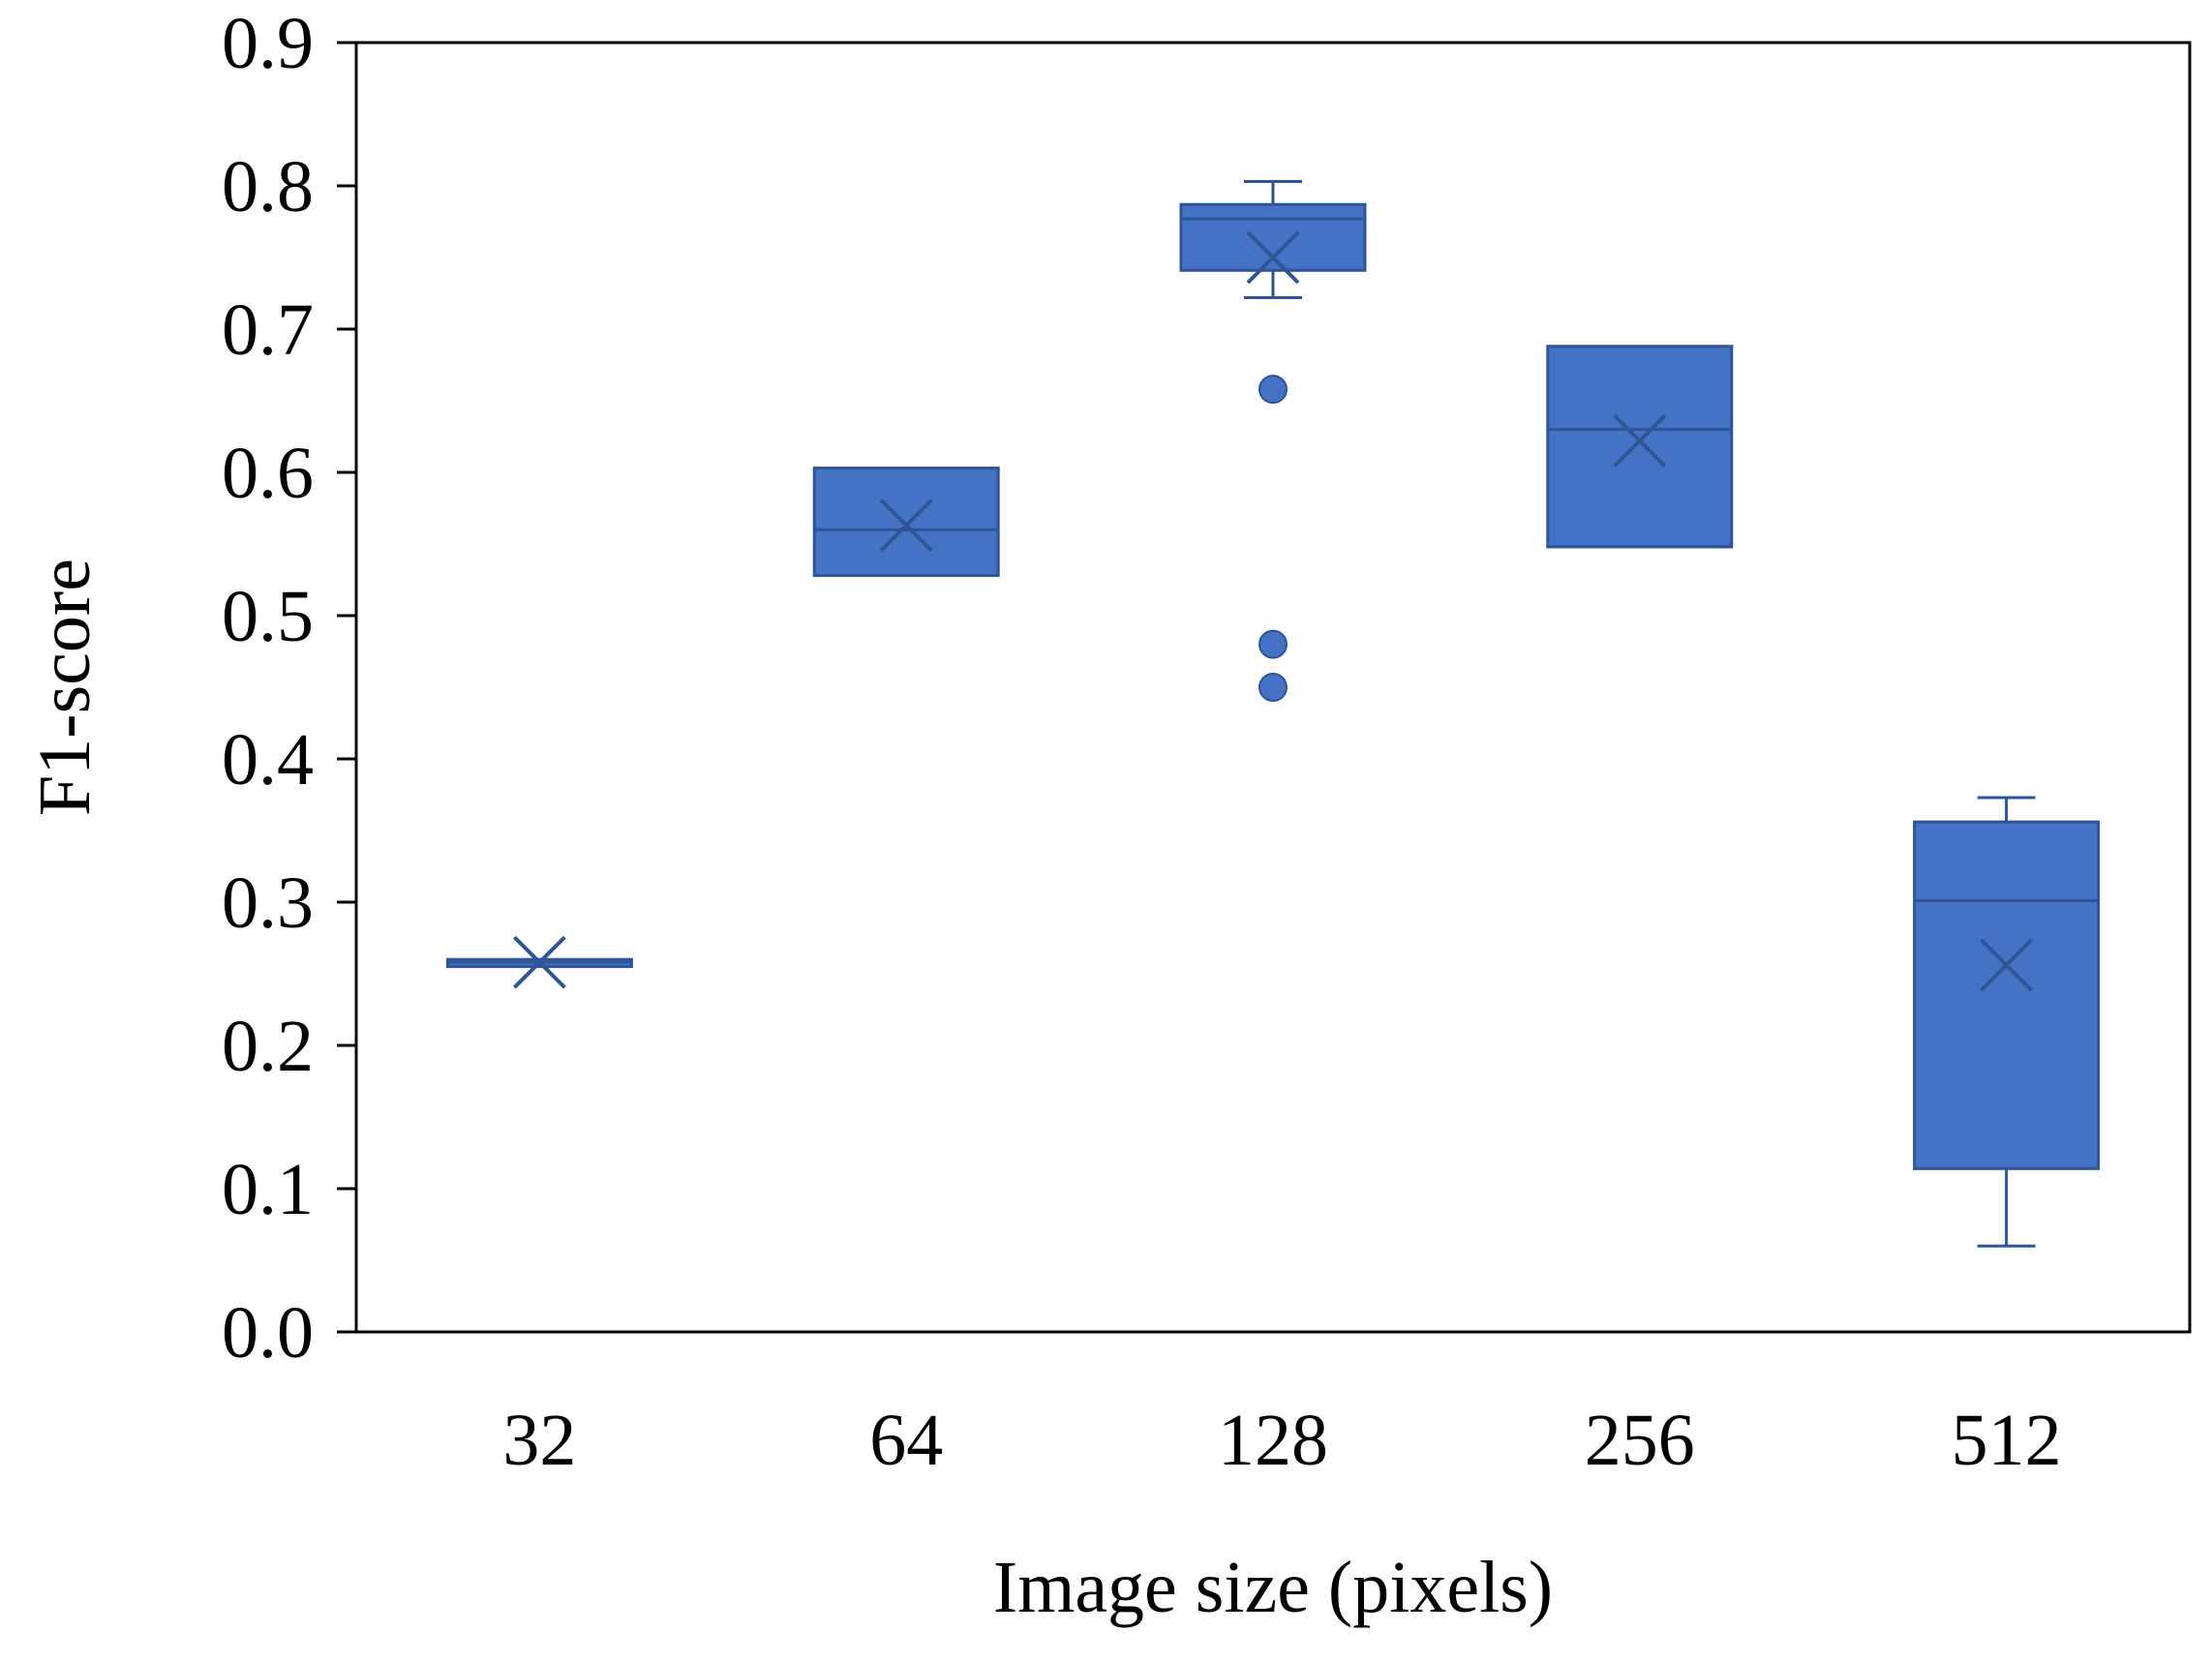  I want to click on y-tick-label: 0.8, so click(268, 186).